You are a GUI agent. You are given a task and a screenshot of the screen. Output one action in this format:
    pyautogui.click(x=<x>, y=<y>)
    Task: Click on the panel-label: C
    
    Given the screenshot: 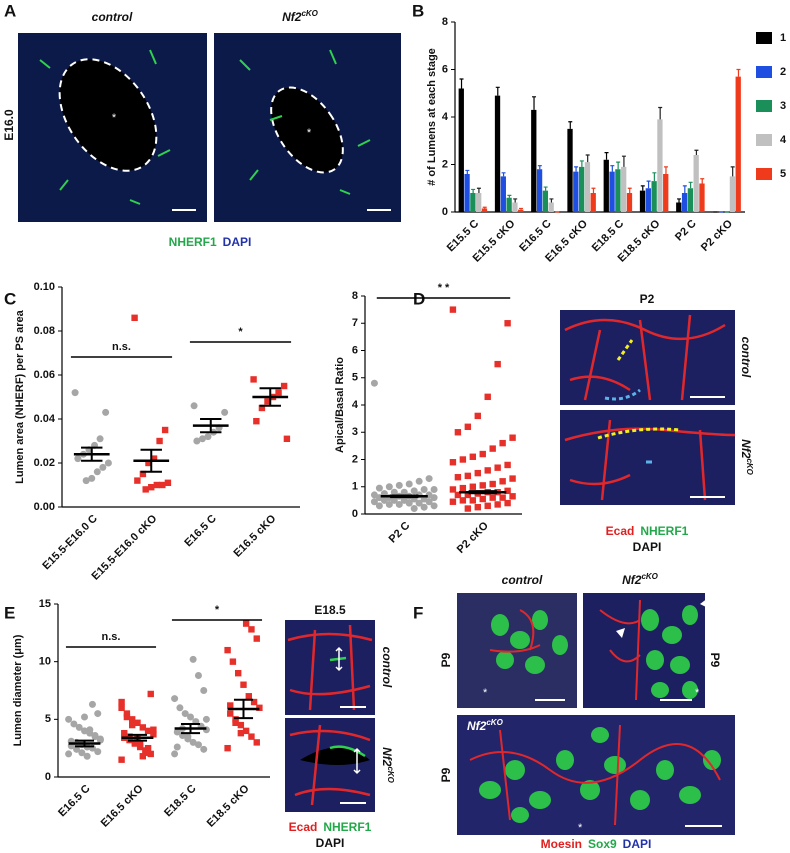 What is the action you would take?
    pyautogui.click(x=10, y=298)
    